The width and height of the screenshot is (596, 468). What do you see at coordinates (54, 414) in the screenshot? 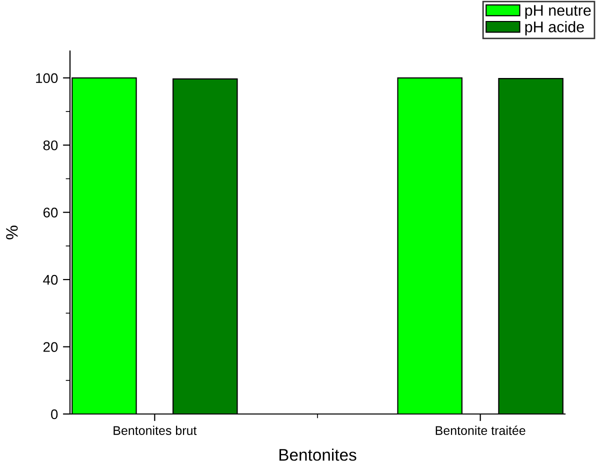
I see `y-tick-label: 0` at bounding box center [54, 414].